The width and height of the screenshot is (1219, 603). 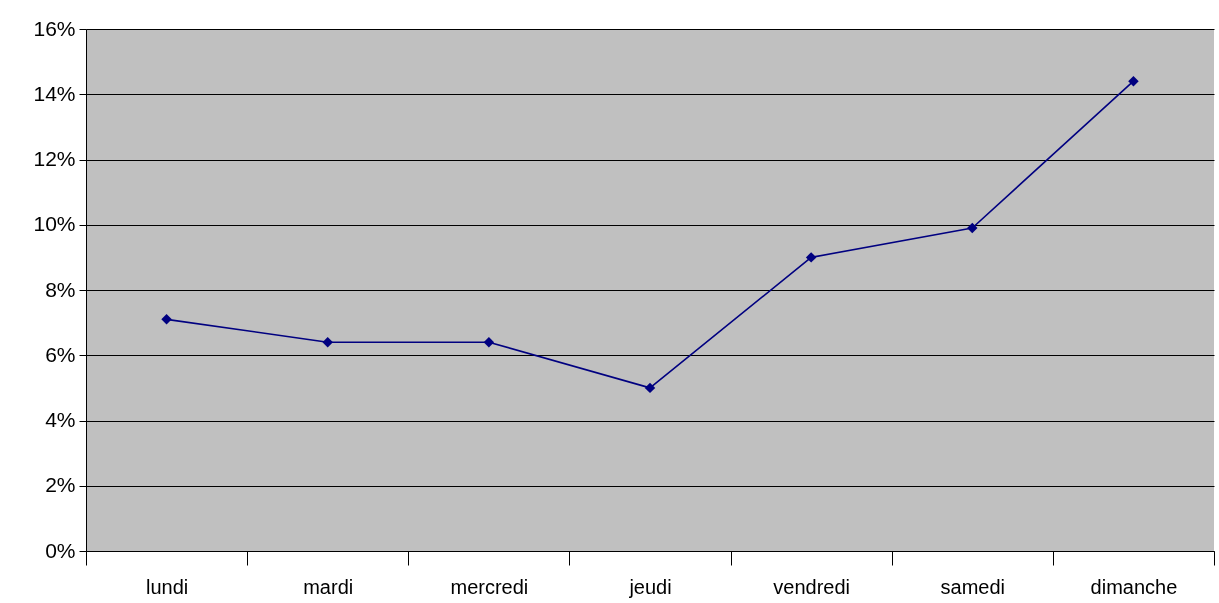 I want to click on x-tick-label: vendredi, so click(x=811, y=586).